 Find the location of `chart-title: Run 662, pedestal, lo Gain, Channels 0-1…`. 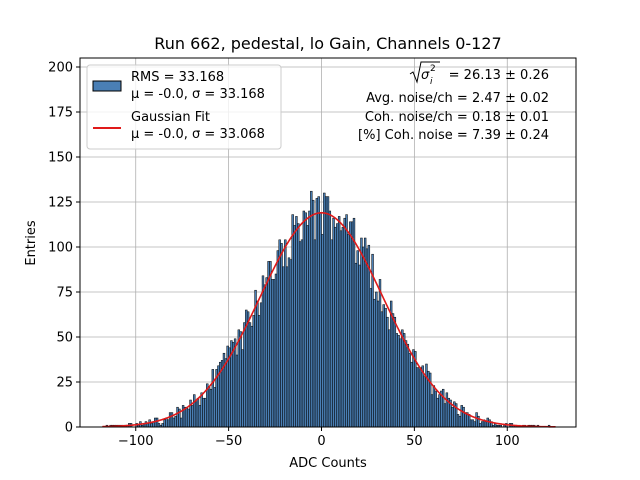

chart-title: Run 662, pedestal, lo Gain, Channels 0-1… is located at coordinates (327, 43).